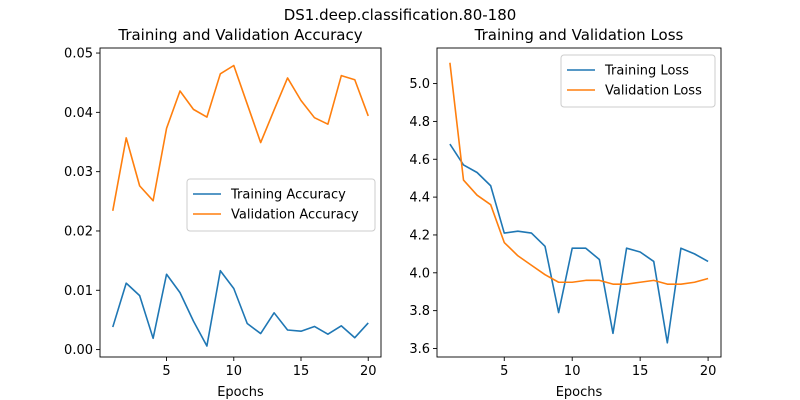  What do you see at coordinates (640, 371) in the screenshot?
I see `loss-x-tick-label: 15` at bounding box center [640, 371].